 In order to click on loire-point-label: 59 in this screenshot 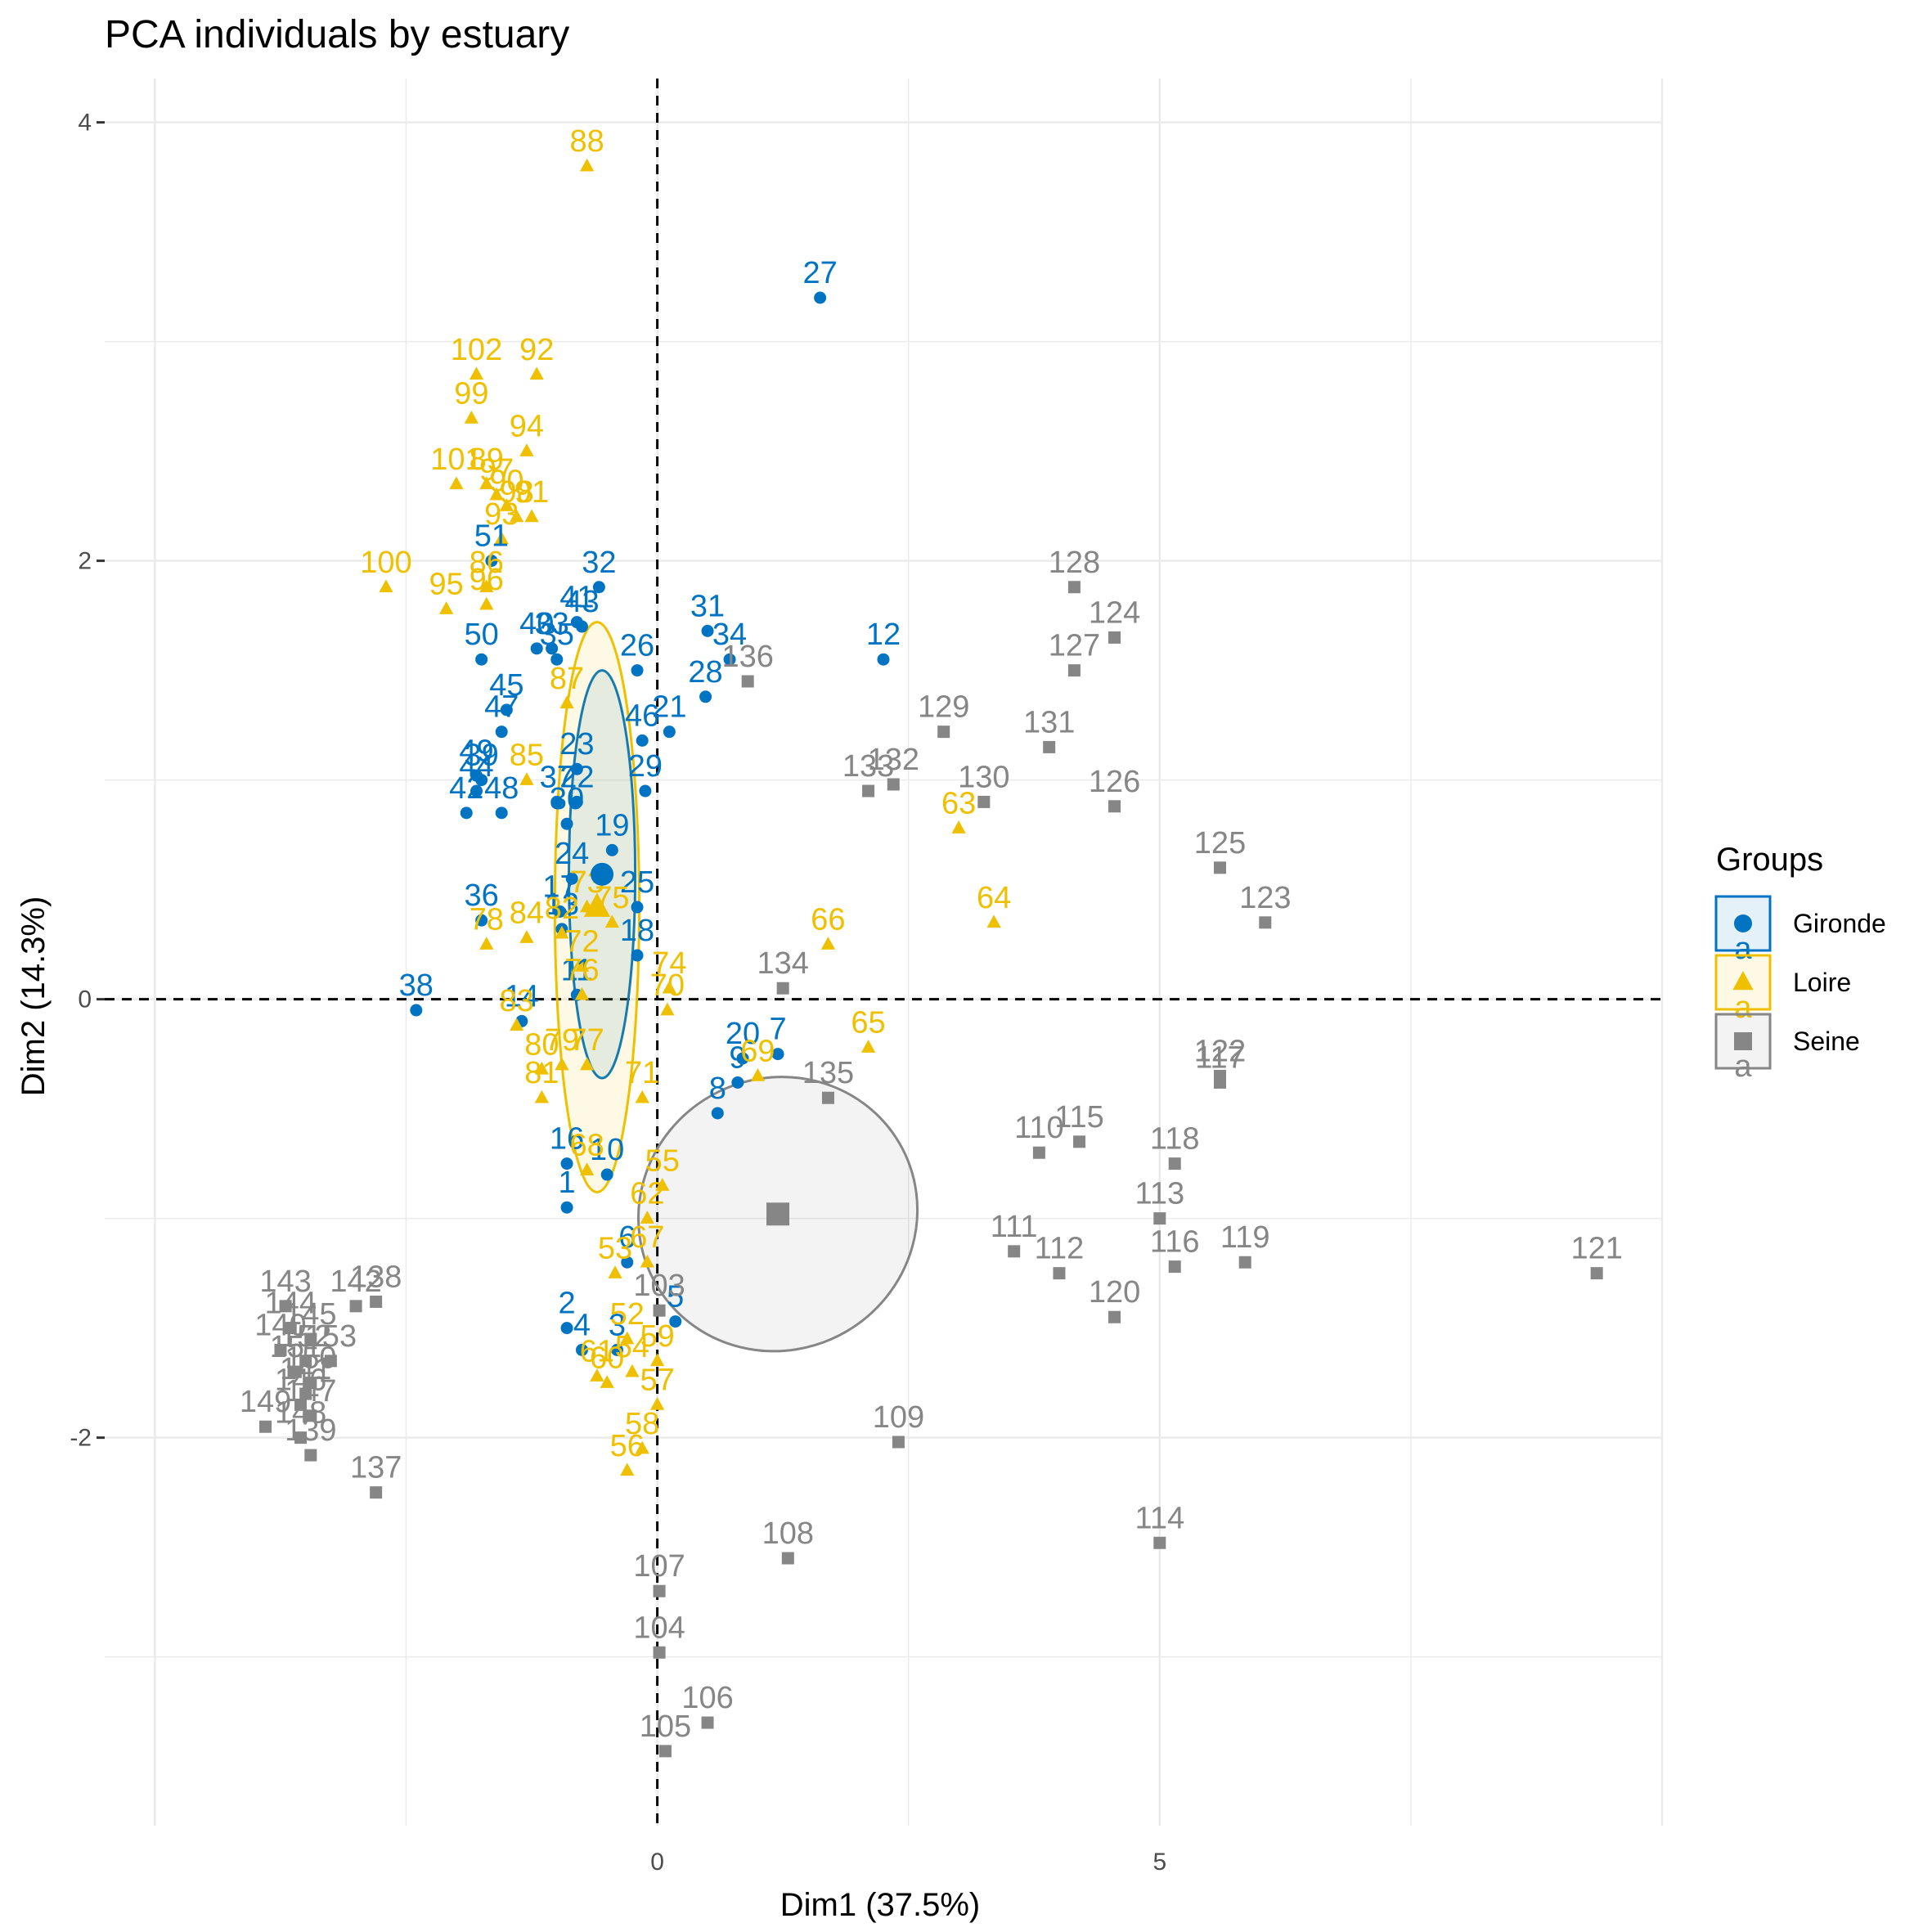, I will do `click(657, 1337)`.